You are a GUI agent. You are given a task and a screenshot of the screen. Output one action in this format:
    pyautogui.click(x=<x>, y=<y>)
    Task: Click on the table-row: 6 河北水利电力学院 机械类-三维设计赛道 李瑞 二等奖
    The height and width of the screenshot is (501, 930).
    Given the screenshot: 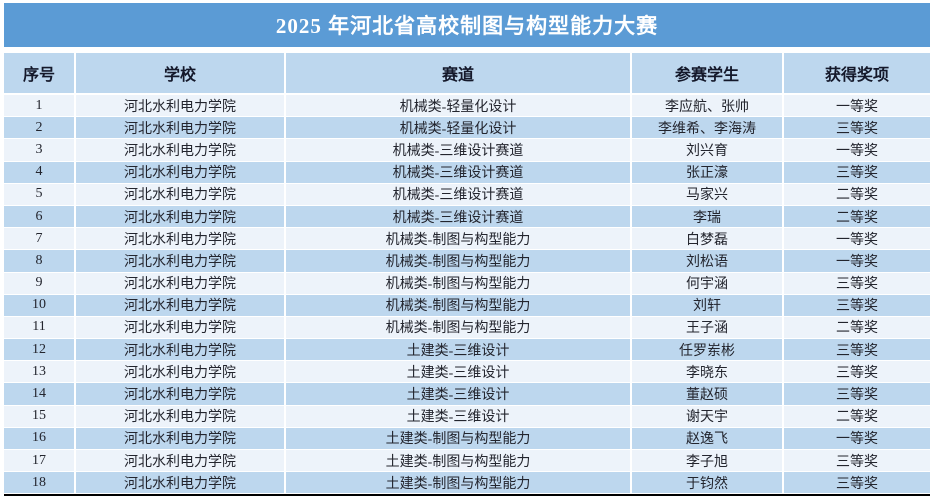 What is the action you would take?
    pyautogui.click(x=467, y=216)
    